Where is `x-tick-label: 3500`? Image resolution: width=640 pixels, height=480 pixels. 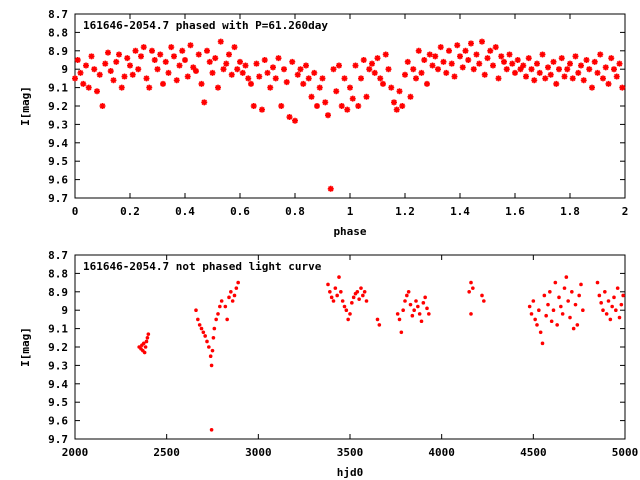 x-tick-label: 3500 is located at coordinates (350, 452).